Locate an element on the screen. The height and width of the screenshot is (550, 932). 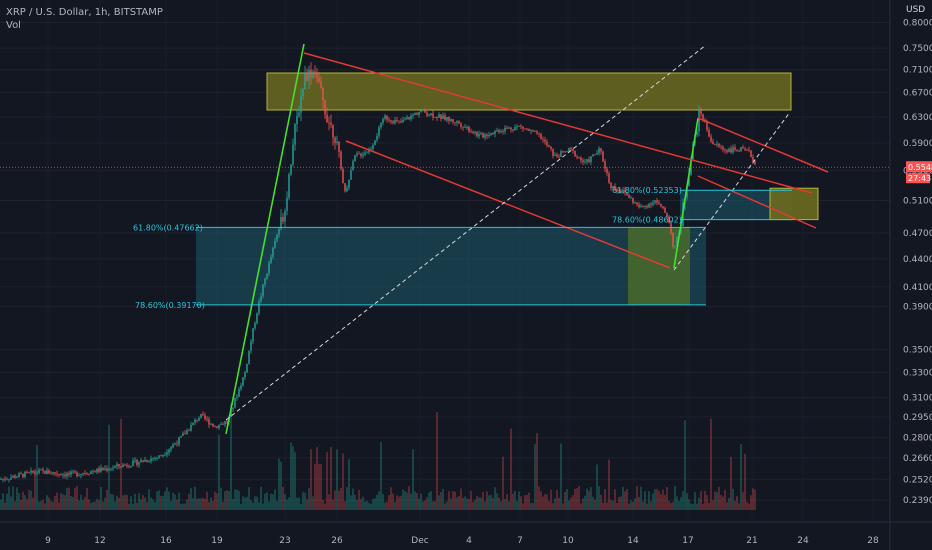
time-axis: 9 12 16 19 23 26 Dec 4 7 10 14 17 21 24 28 is located at coordinates (466, 533).